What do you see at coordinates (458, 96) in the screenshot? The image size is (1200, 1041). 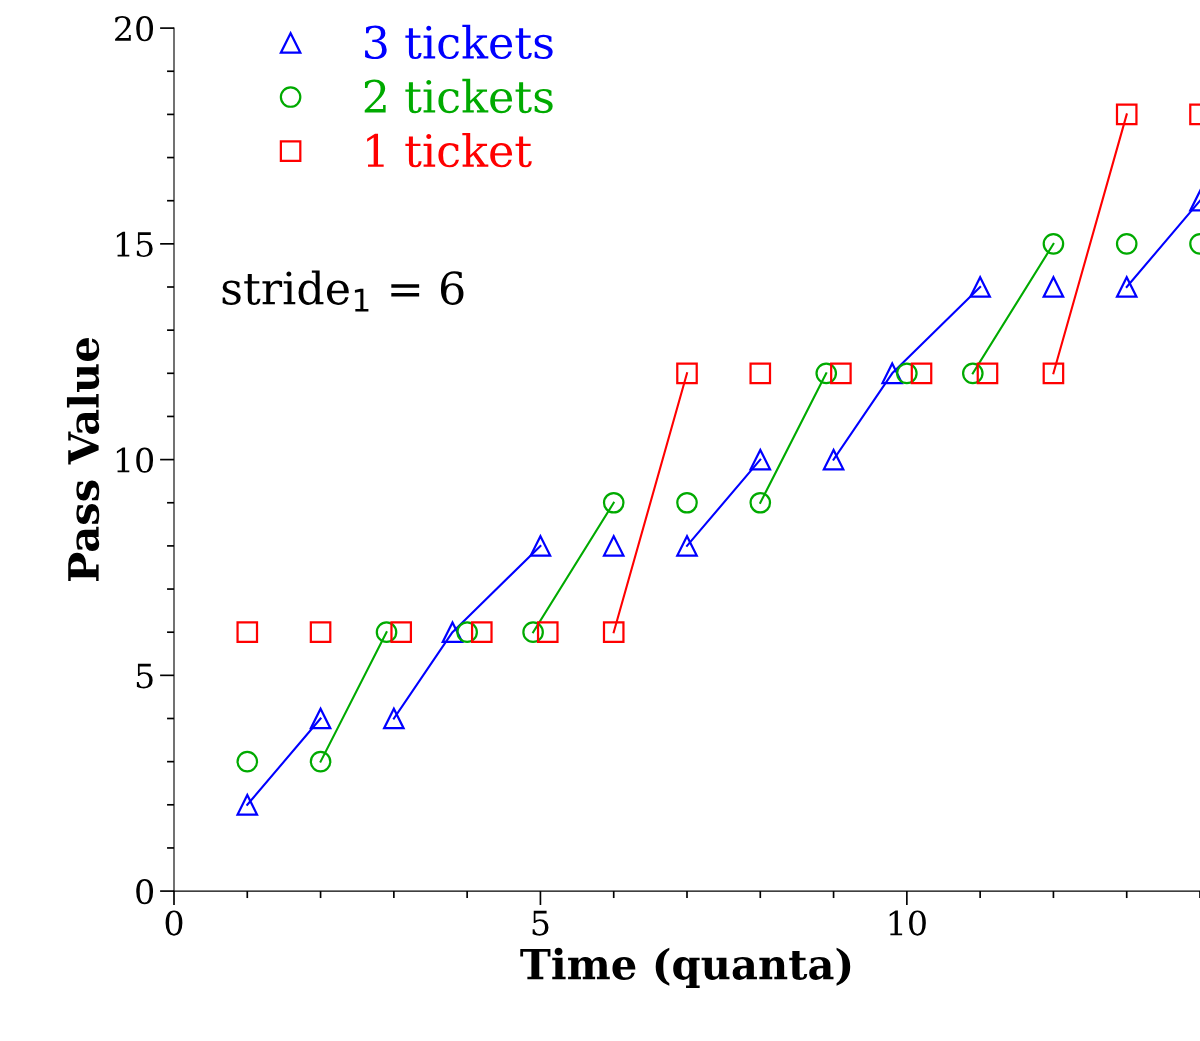 I see `legend-label: 2 tickets` at bounding box center [458, 96].